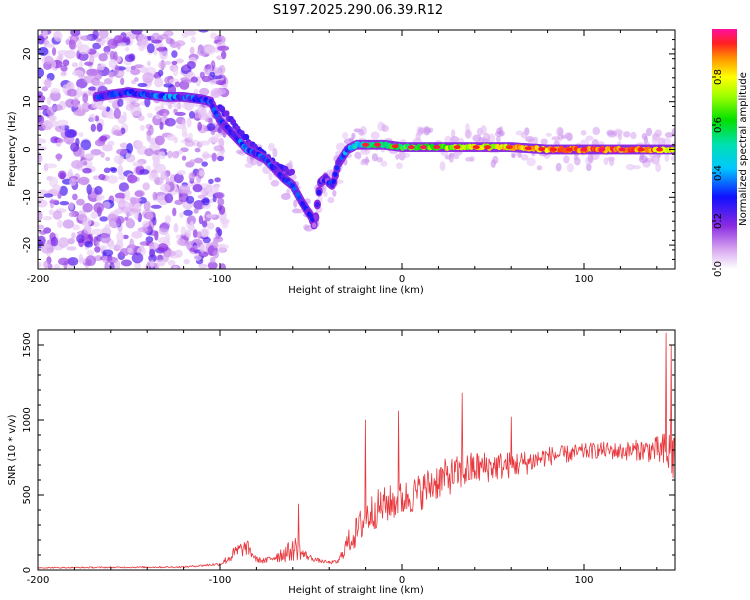 Image resolution: width=750 pixels, height=600 pixels. What do you see at coordinates (27, 197) in the screenshot?
I see `y-tick-label: -10` at bounding box center [27, 197].